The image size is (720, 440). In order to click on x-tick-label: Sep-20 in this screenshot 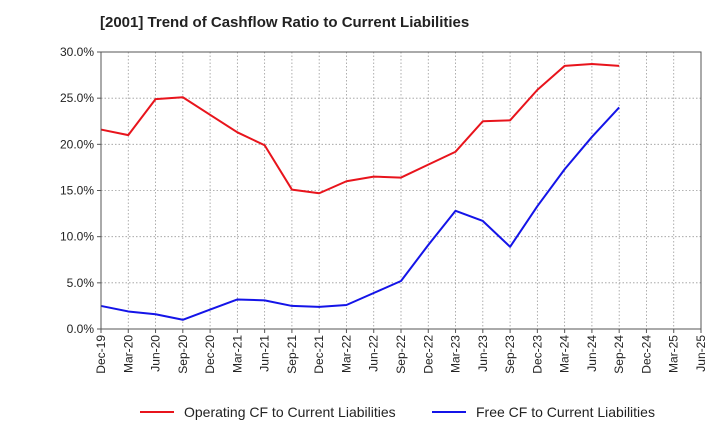, I will do `click(183, 354)`.